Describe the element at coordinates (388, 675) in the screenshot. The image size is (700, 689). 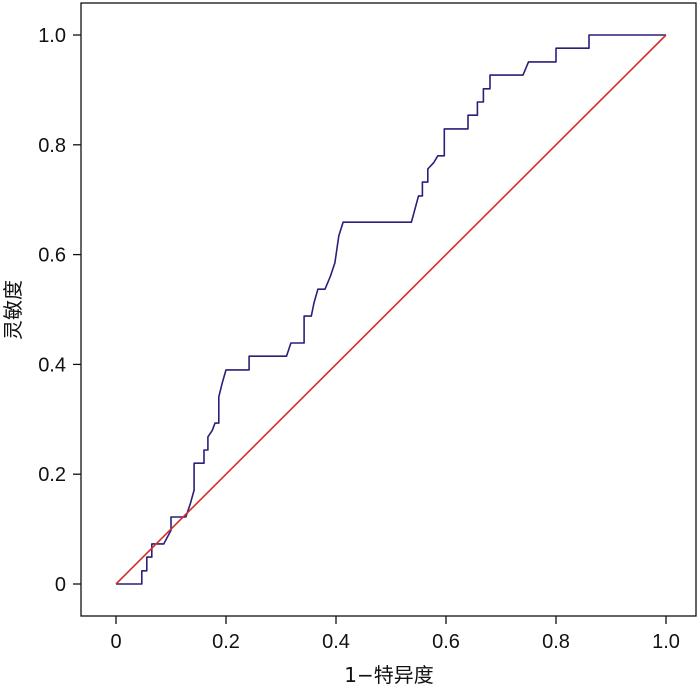
I see `x-axis-label: 1−特异度` at that location.